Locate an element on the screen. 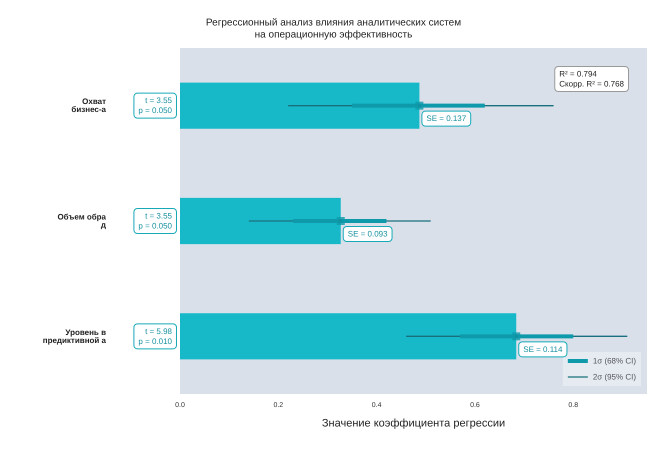 The width and height of the screenshot is (667, 450). x-axis-title: Значение коэффициента регрессии is located at coordinates (414, 424).